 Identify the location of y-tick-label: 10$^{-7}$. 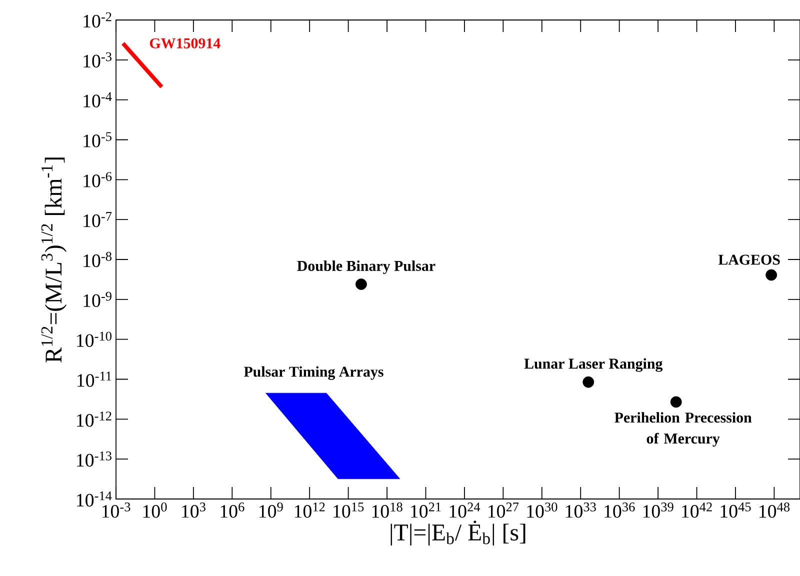
(98, 220).